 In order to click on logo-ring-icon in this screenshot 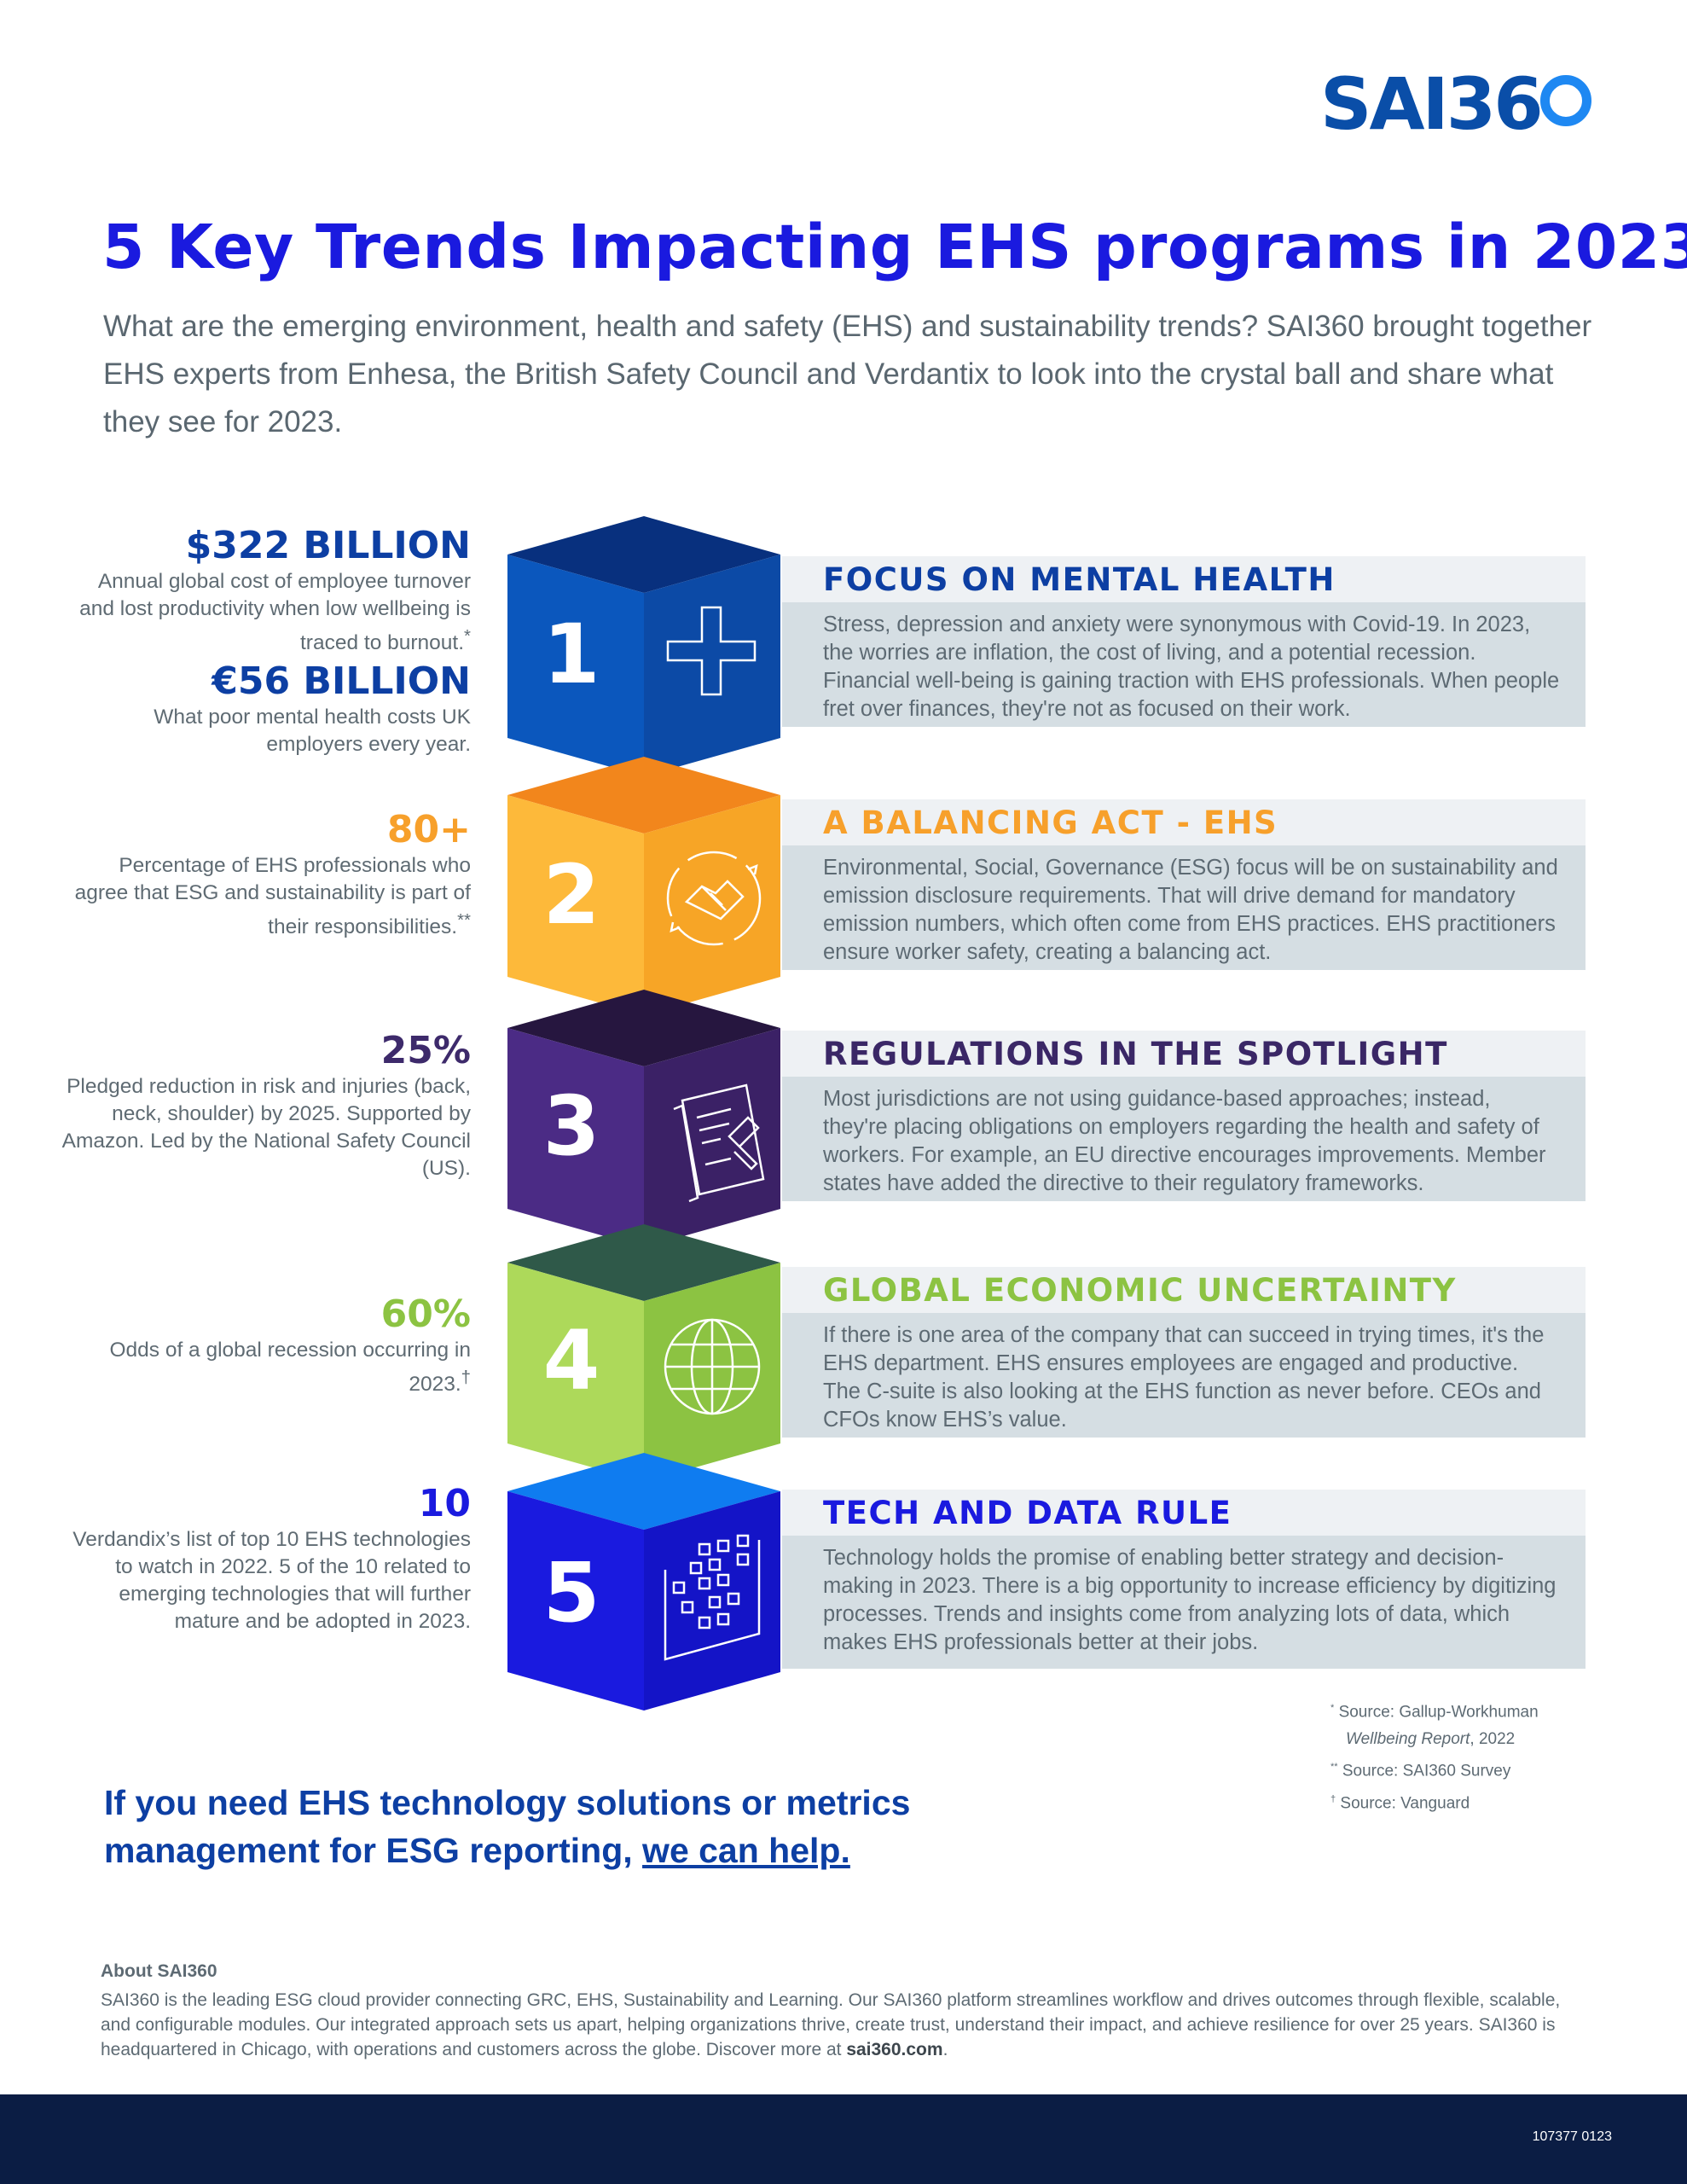, I will do `click(1565, 101)`.